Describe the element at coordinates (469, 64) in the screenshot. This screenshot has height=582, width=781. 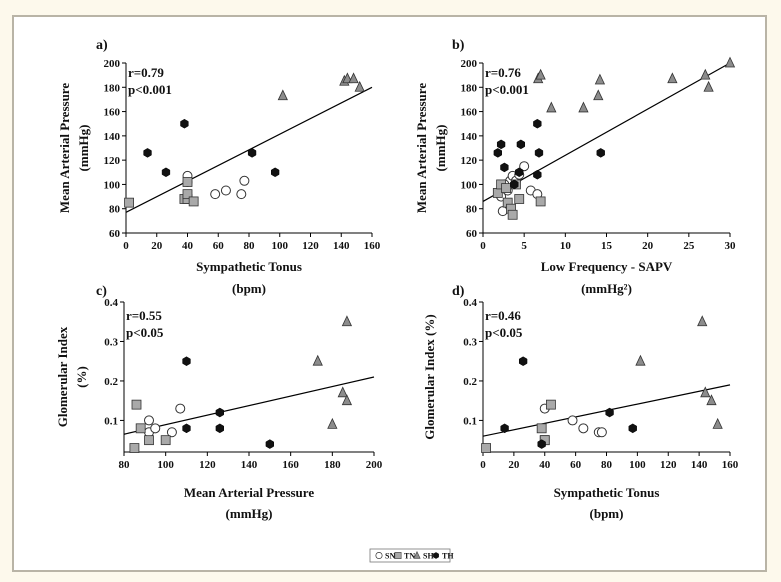
I see `panel-1-y-tick-label: 200` at that location.